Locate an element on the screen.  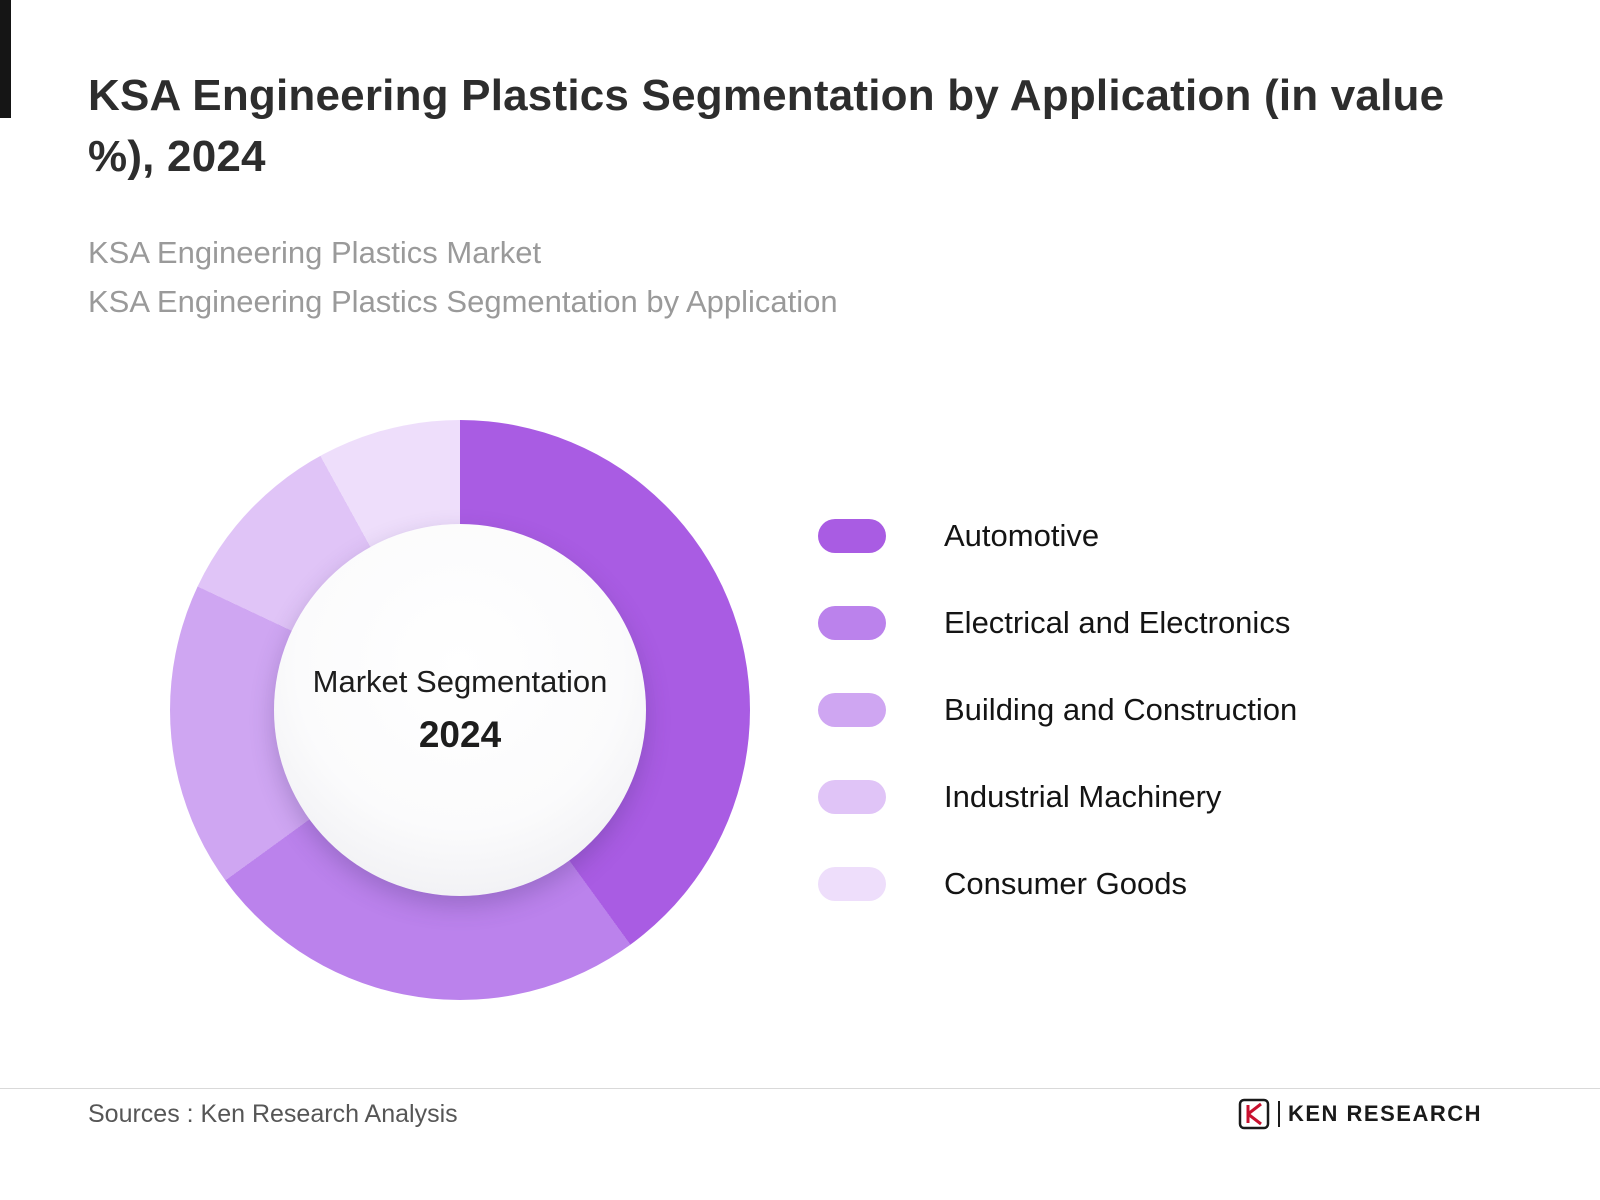
donut-center: Market Segmentation 2024 is located at coordinates (460, 710).